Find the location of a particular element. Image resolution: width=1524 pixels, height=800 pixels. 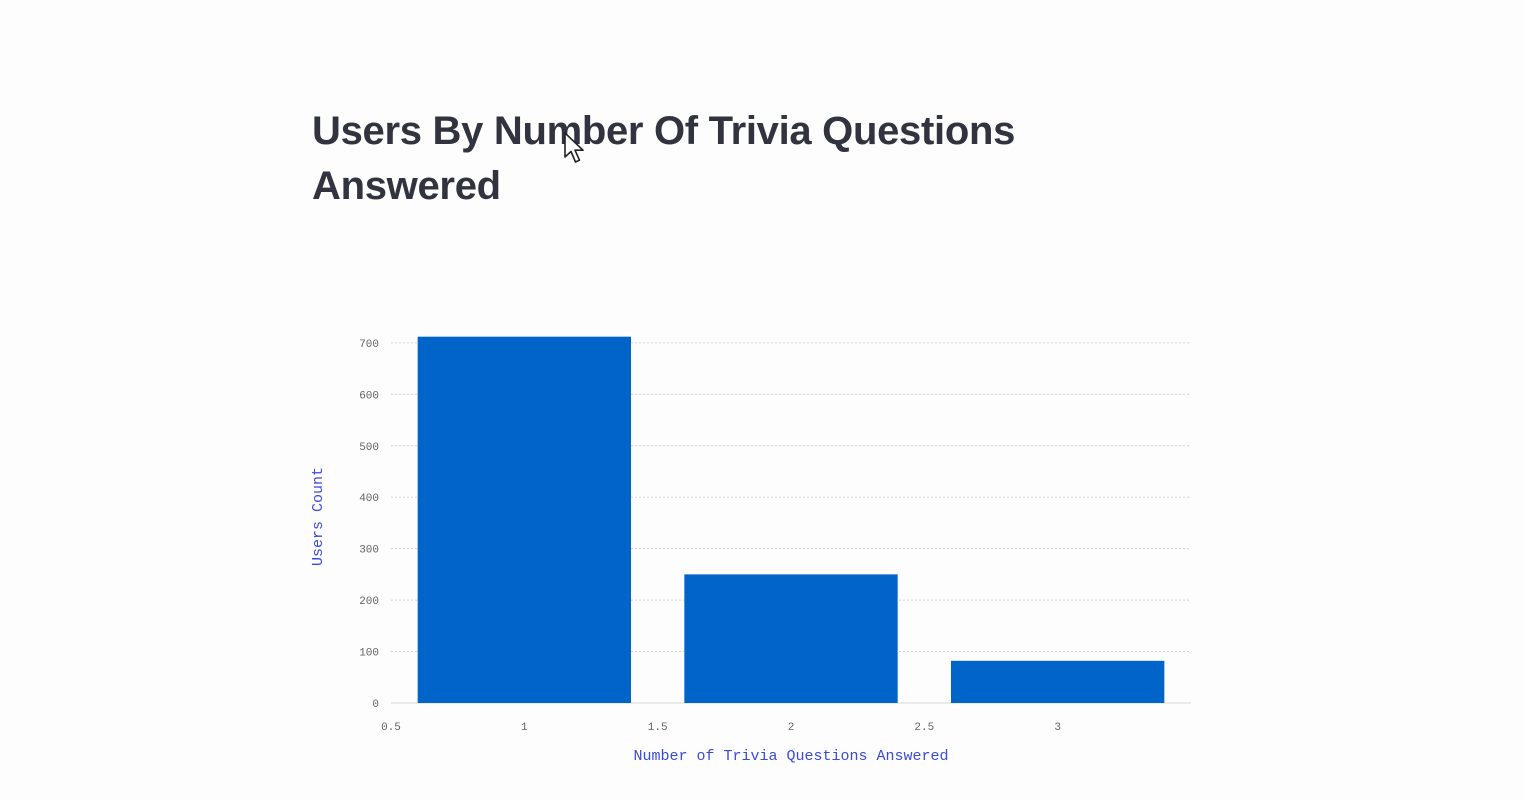

x-tick-label: 1.5 is located at coordinates (658, 728).